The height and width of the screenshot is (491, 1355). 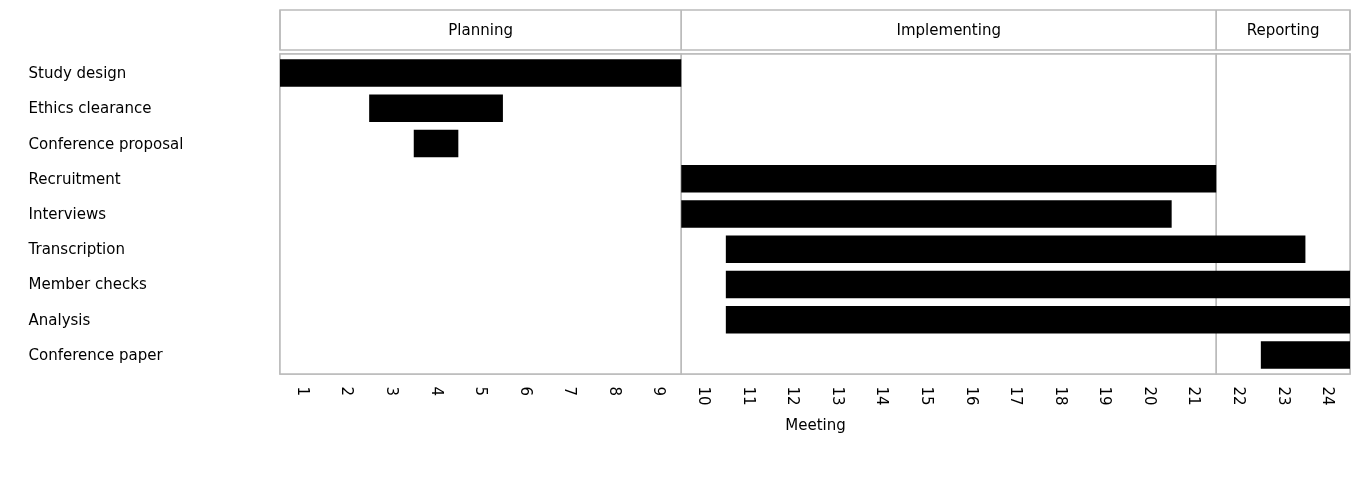 I want to click on x-tick-label: 2, so click(x=347, y=391).